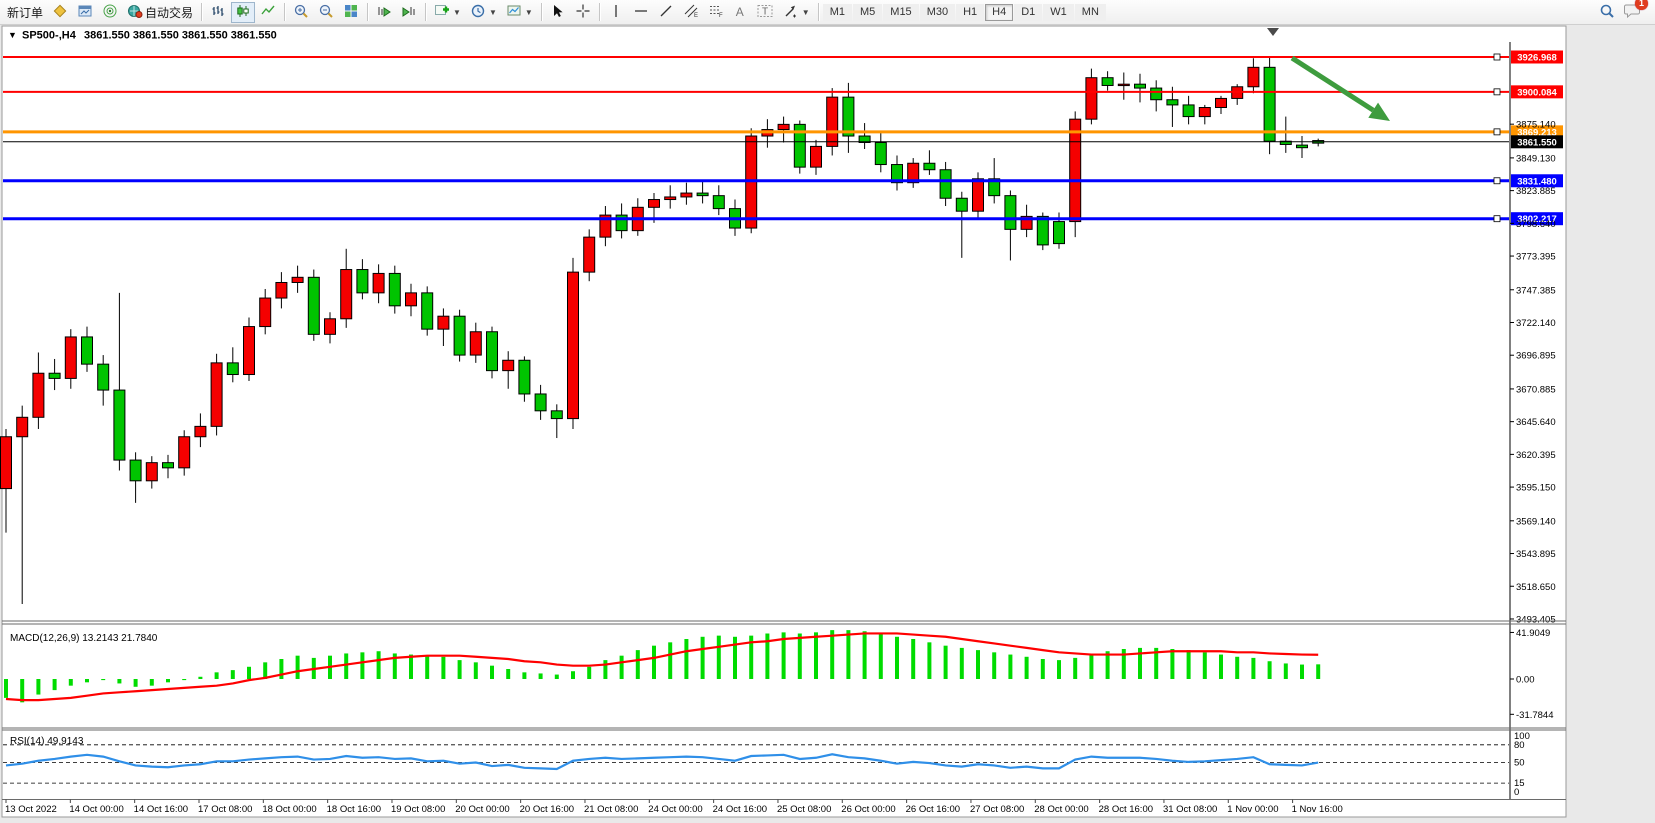 The height and width of the screenshot is (823, 1655). Describe the element at coordinates (47, 741) in the screenshot. I see `rsi-label: RSI(14) 49.9143` at that location.